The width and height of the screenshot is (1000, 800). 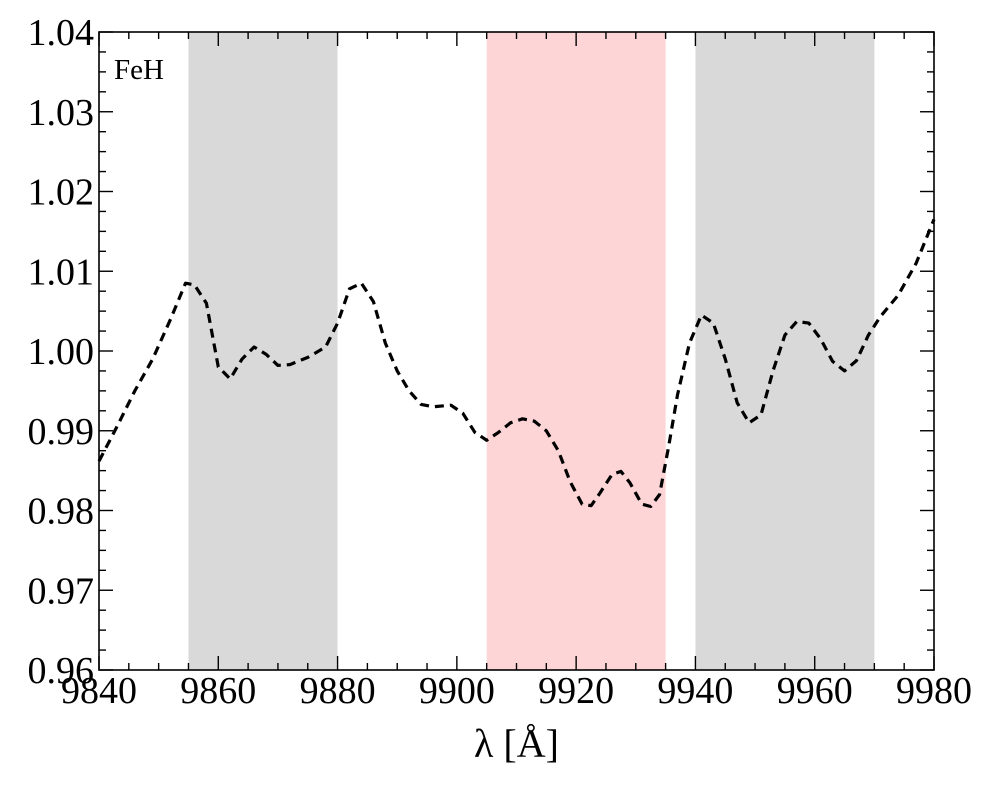 I want to click on x-tick-label: 9920, so click(x=576, y=691).